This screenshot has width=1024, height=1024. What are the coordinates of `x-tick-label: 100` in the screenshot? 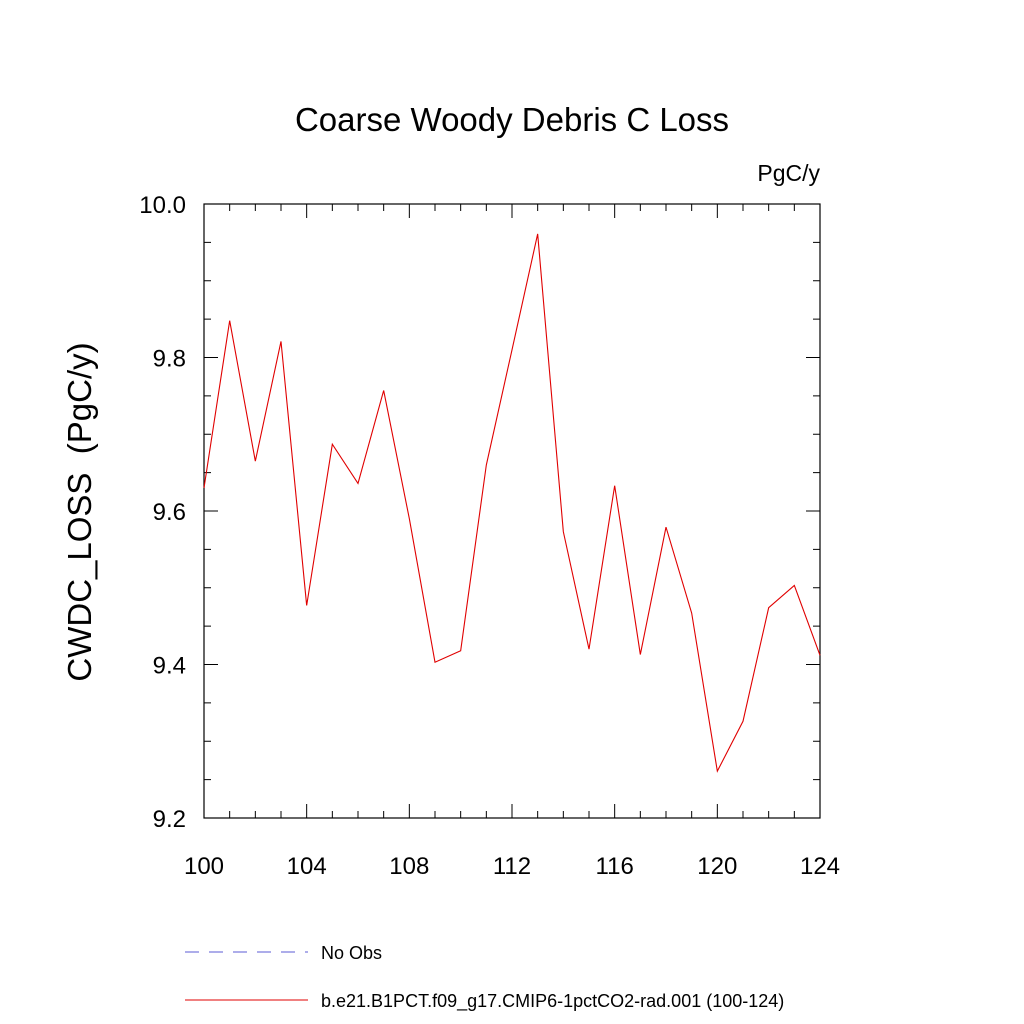 It's located at (204, 866).